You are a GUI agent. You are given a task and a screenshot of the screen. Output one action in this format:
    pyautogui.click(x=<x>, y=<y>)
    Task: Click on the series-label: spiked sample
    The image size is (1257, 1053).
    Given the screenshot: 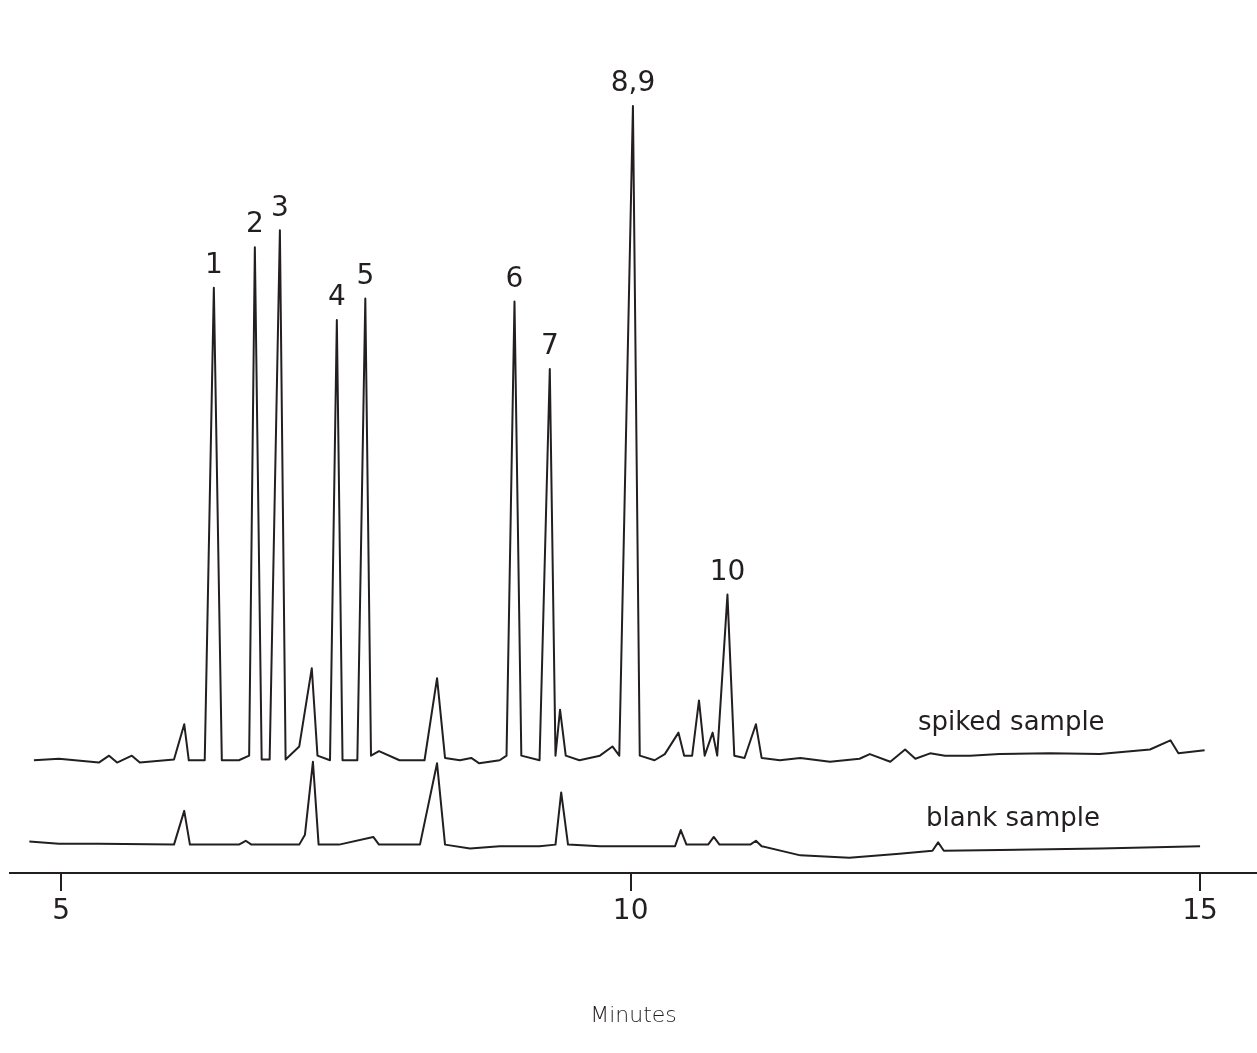 What is the action you would take?
    pyautogui.click(x=1011, y=721)
    